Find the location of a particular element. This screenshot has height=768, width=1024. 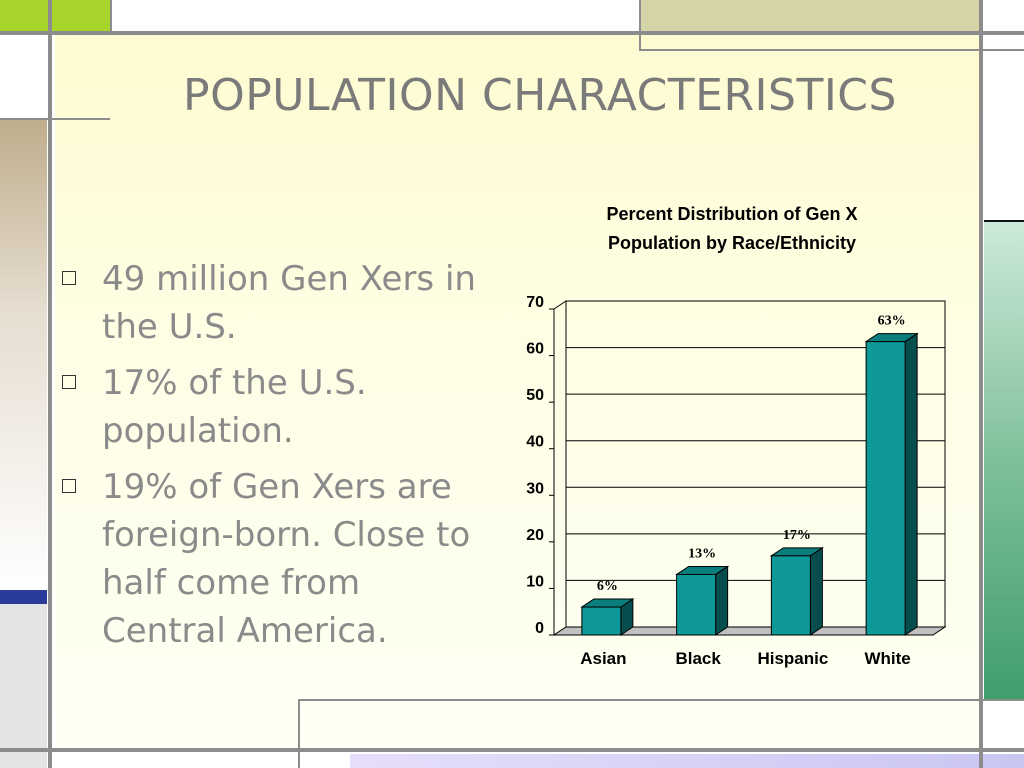

data-label: 6% is located at coordinates (607, 586).